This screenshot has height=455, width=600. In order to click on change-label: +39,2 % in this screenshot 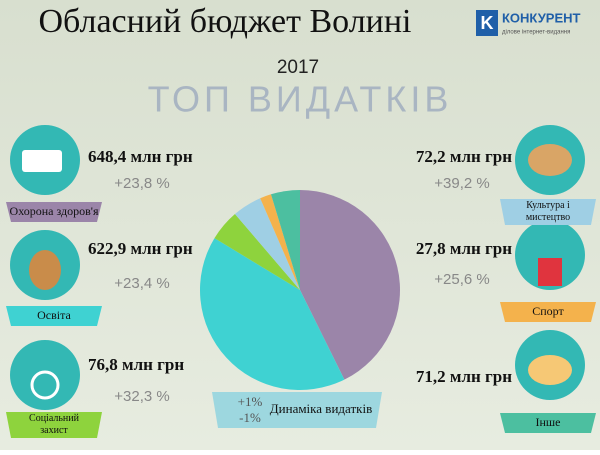, I will do `click(461, 183)`.